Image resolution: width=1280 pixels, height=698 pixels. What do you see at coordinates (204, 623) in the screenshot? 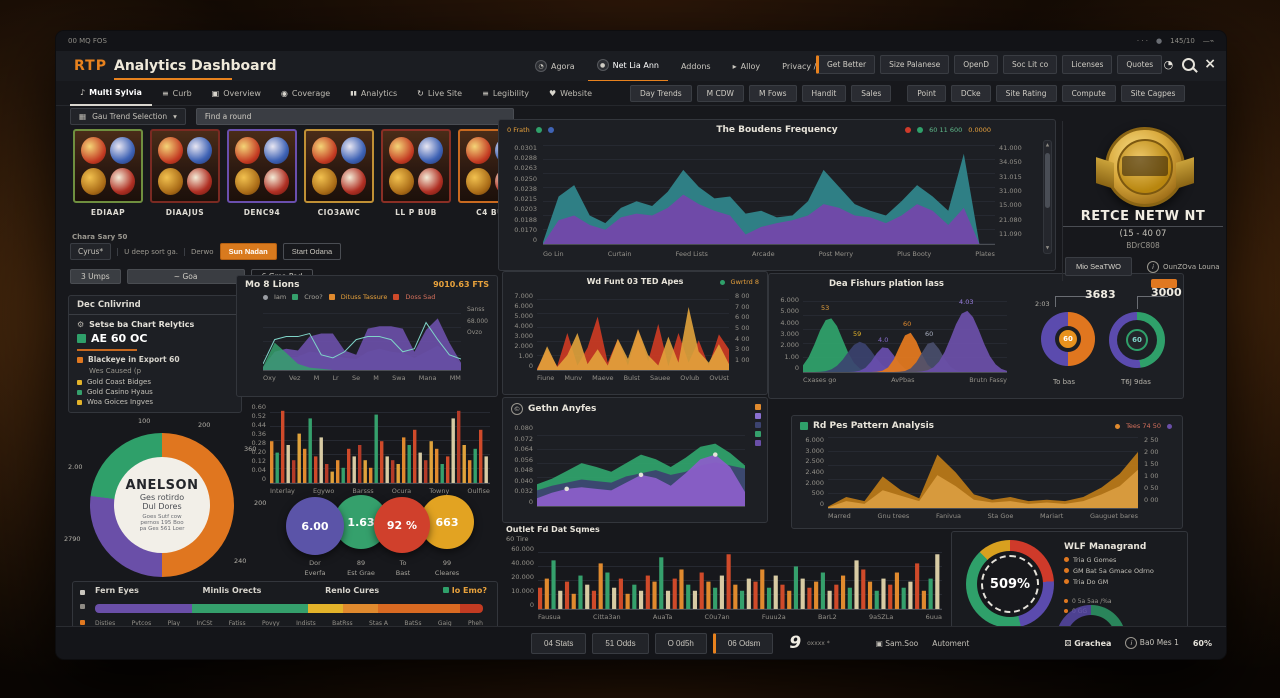
I see `tick-label: InCSt` at bounding box center [204, 623].